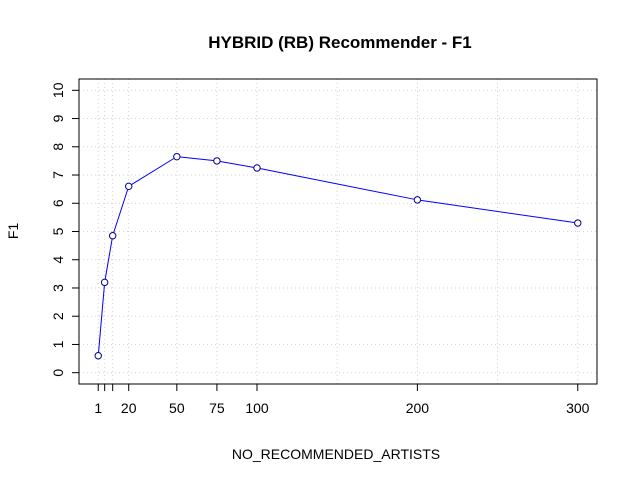  I want to click on y-tick-label: 10, so click(58, 90).